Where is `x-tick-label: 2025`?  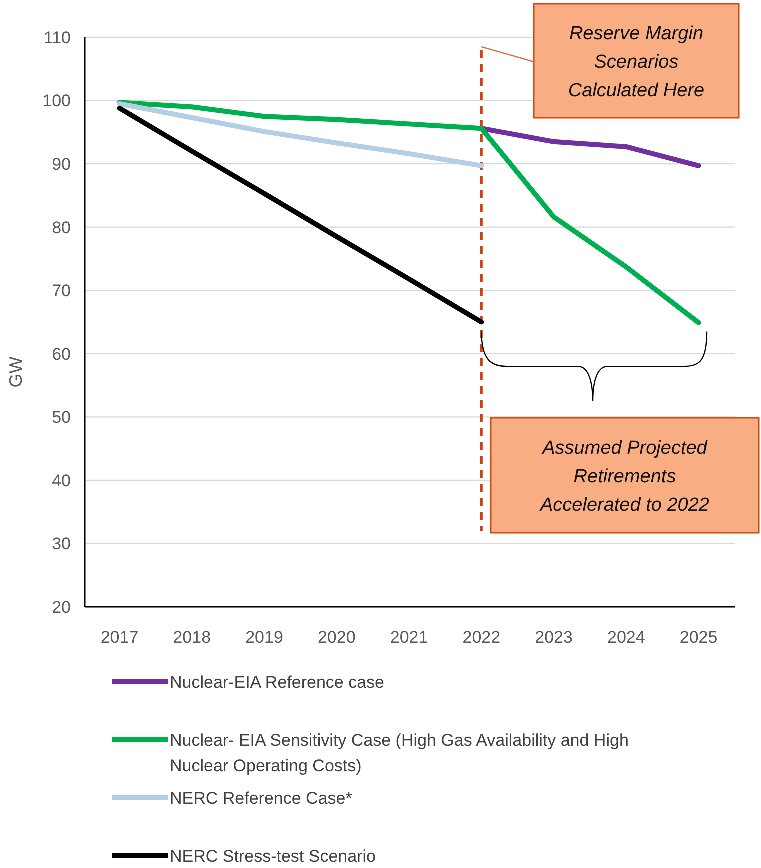 x-tick-label: 2025 is located at coordinates (699, 637).